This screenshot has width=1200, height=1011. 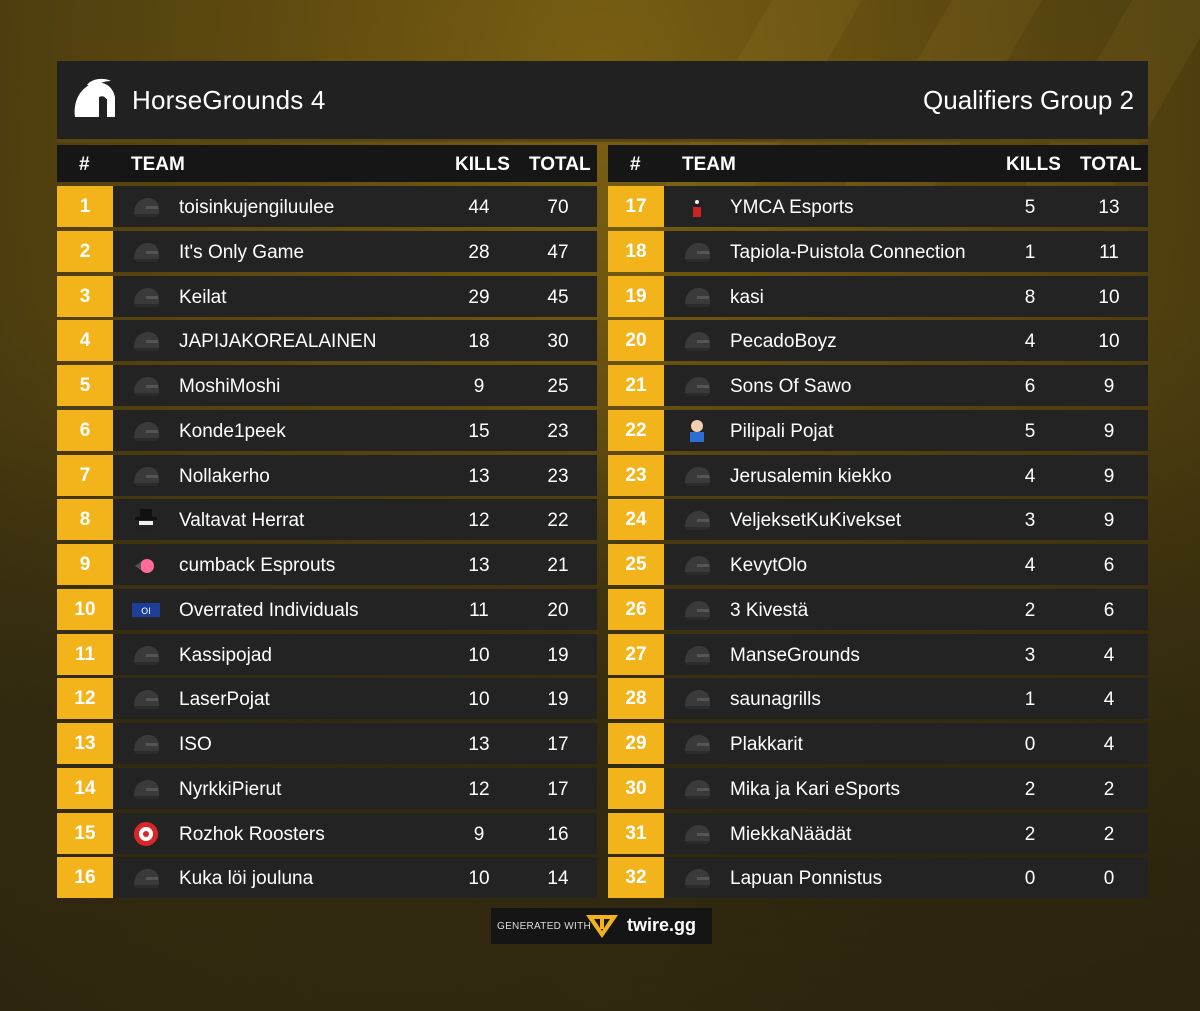 What do you see at coordinates (278, 342) in the screenshot?
I see `team-name: JAPIJAKOREALAINEN` at bounding box center [278, 342].